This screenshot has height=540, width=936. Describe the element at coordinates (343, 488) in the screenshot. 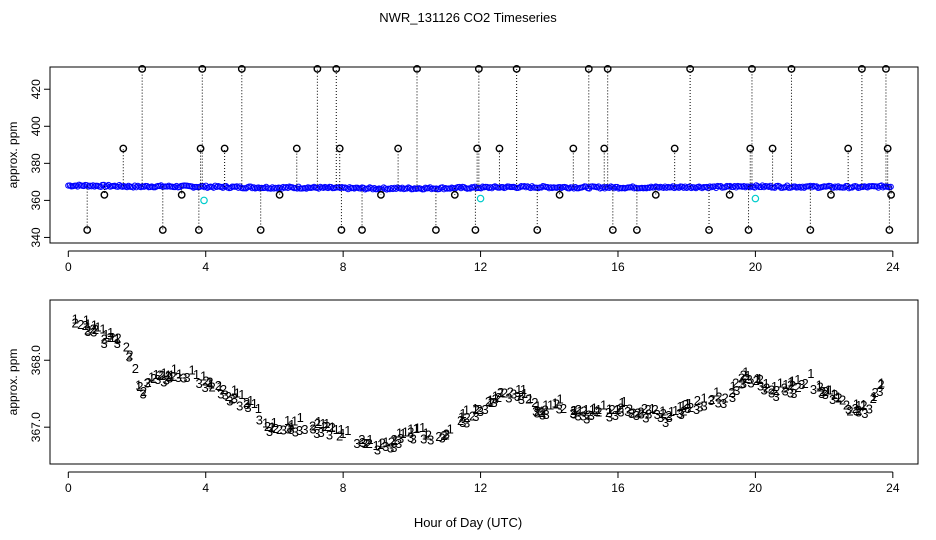

I see `smooth-x-tick-label: 8` at that location.